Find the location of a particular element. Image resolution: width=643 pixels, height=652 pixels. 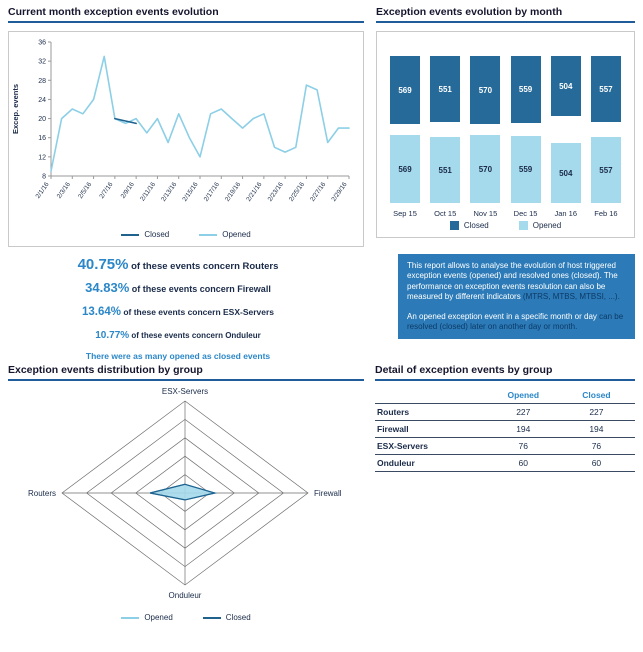

stat-onduleur: 10.77% of these events concern Onduleur is located at coordinates (178, 334).